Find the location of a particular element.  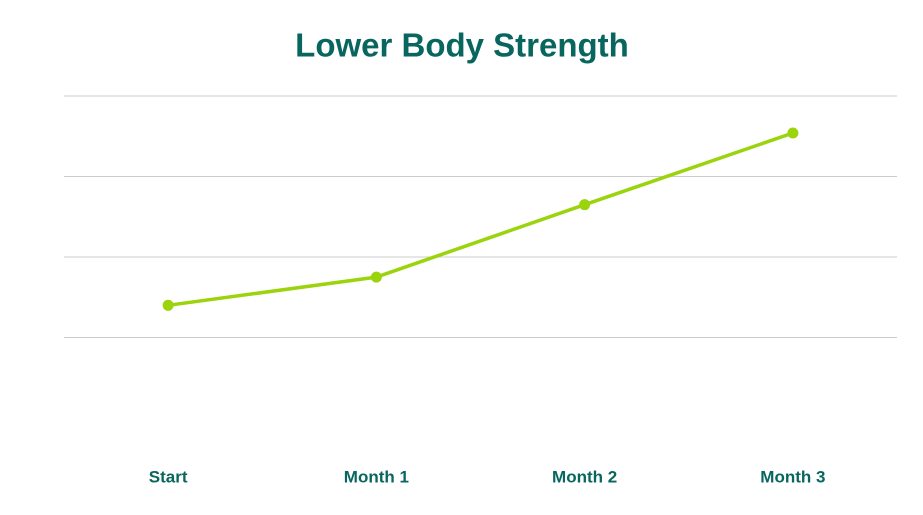

x-tick-label: Month 2 is located at coordinates (584, 476).